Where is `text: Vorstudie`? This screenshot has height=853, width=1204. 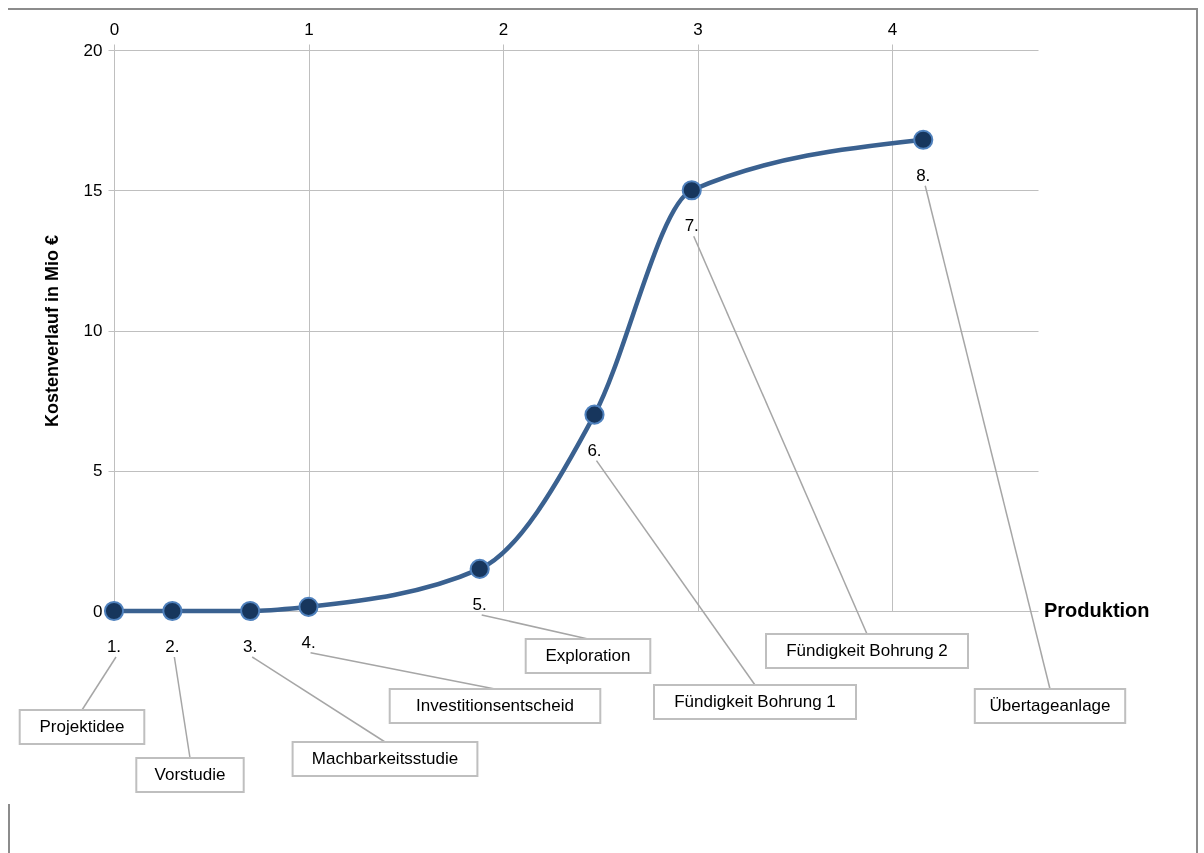
text: Vorstudie is located at coordinates (190, 774).